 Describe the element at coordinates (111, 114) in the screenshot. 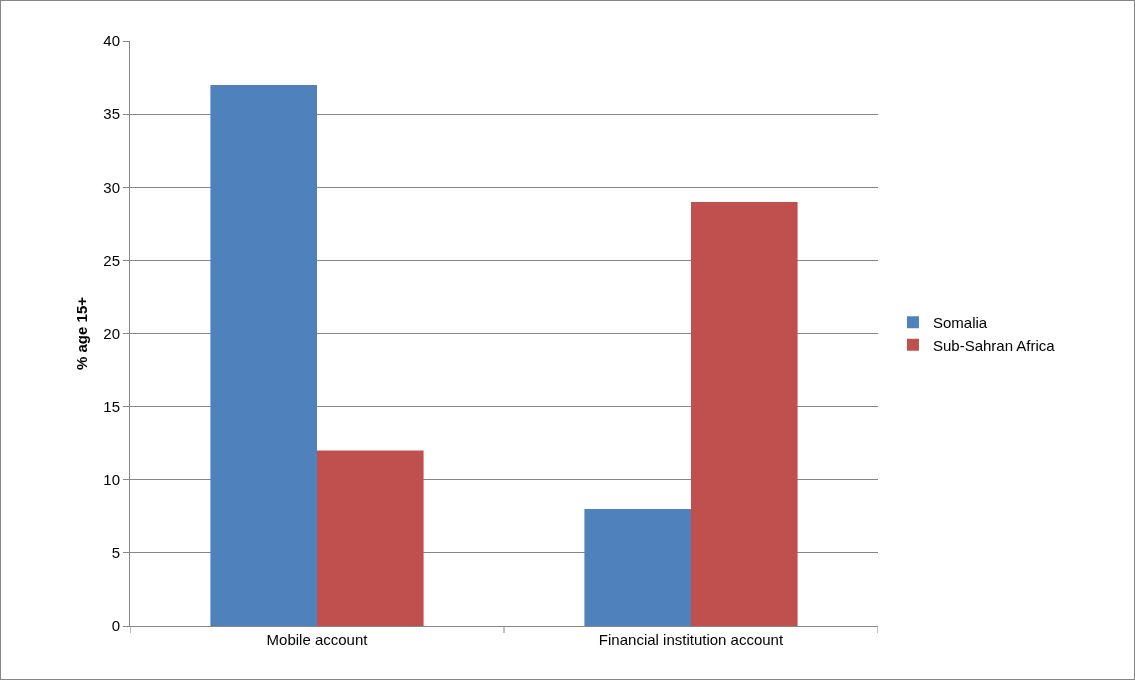

I see `y-tick-label: 35` at that location.